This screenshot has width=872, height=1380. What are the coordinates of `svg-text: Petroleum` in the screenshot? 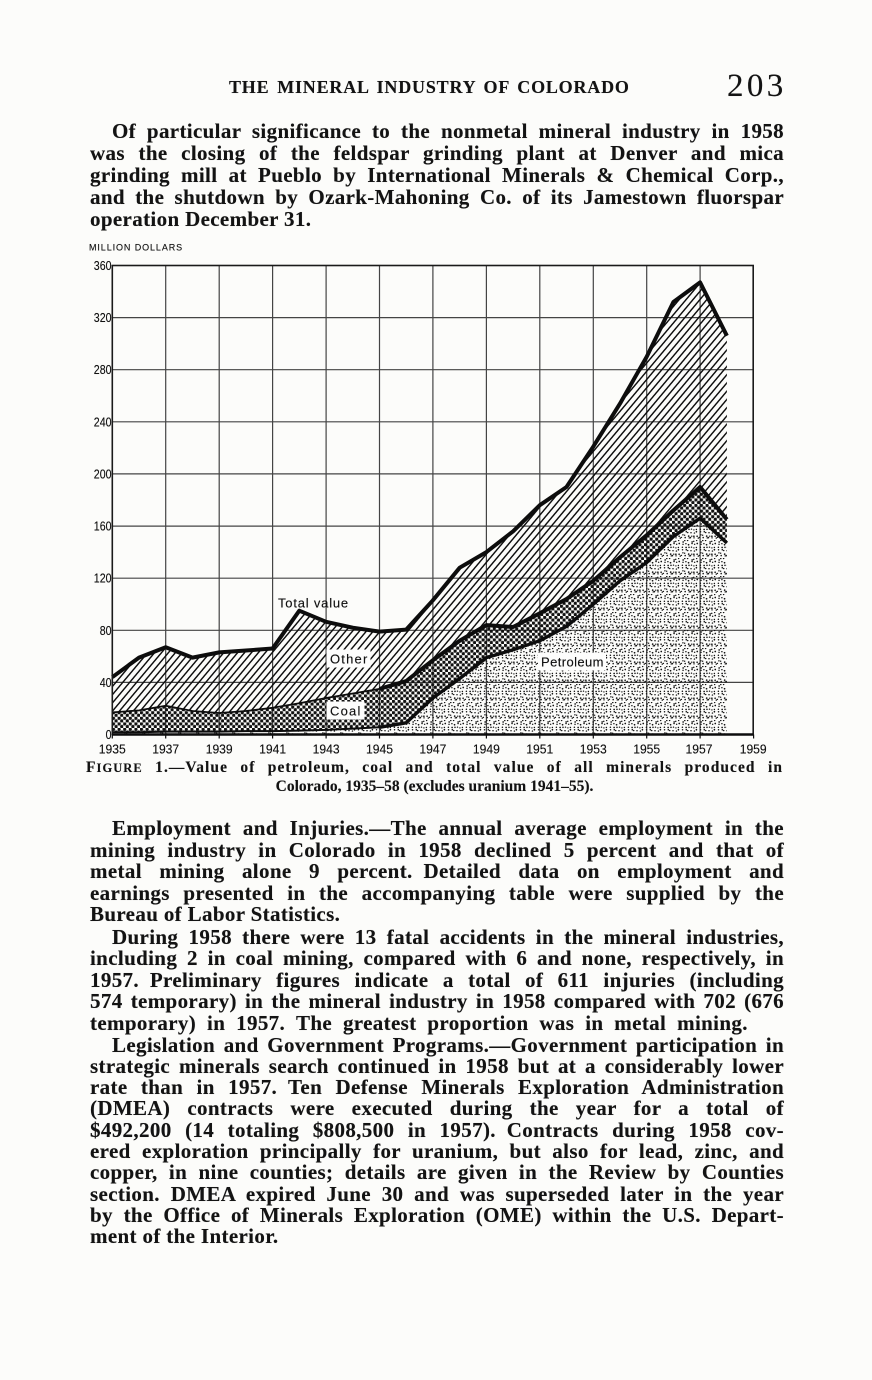 It's located at (572, 662).